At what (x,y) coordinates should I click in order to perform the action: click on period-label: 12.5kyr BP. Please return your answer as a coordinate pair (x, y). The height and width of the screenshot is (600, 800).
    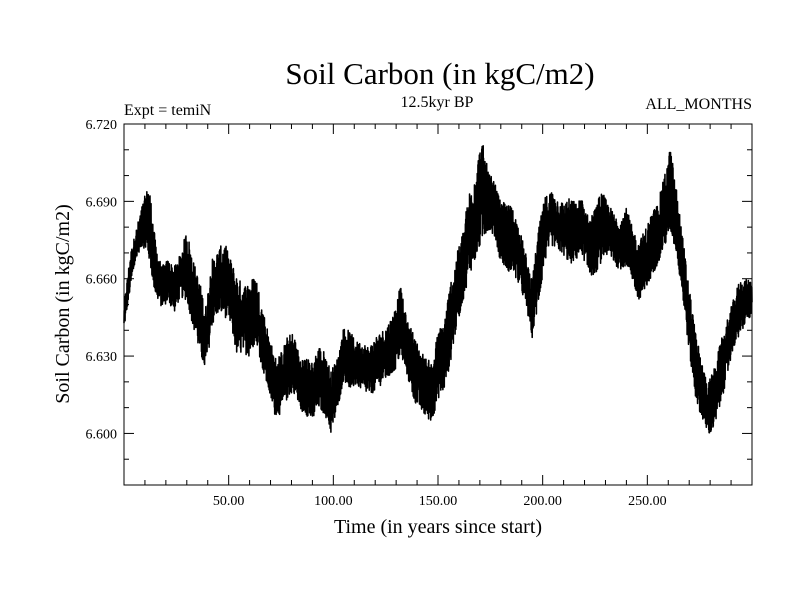
    Looking at the image, I should click on (437, 102).